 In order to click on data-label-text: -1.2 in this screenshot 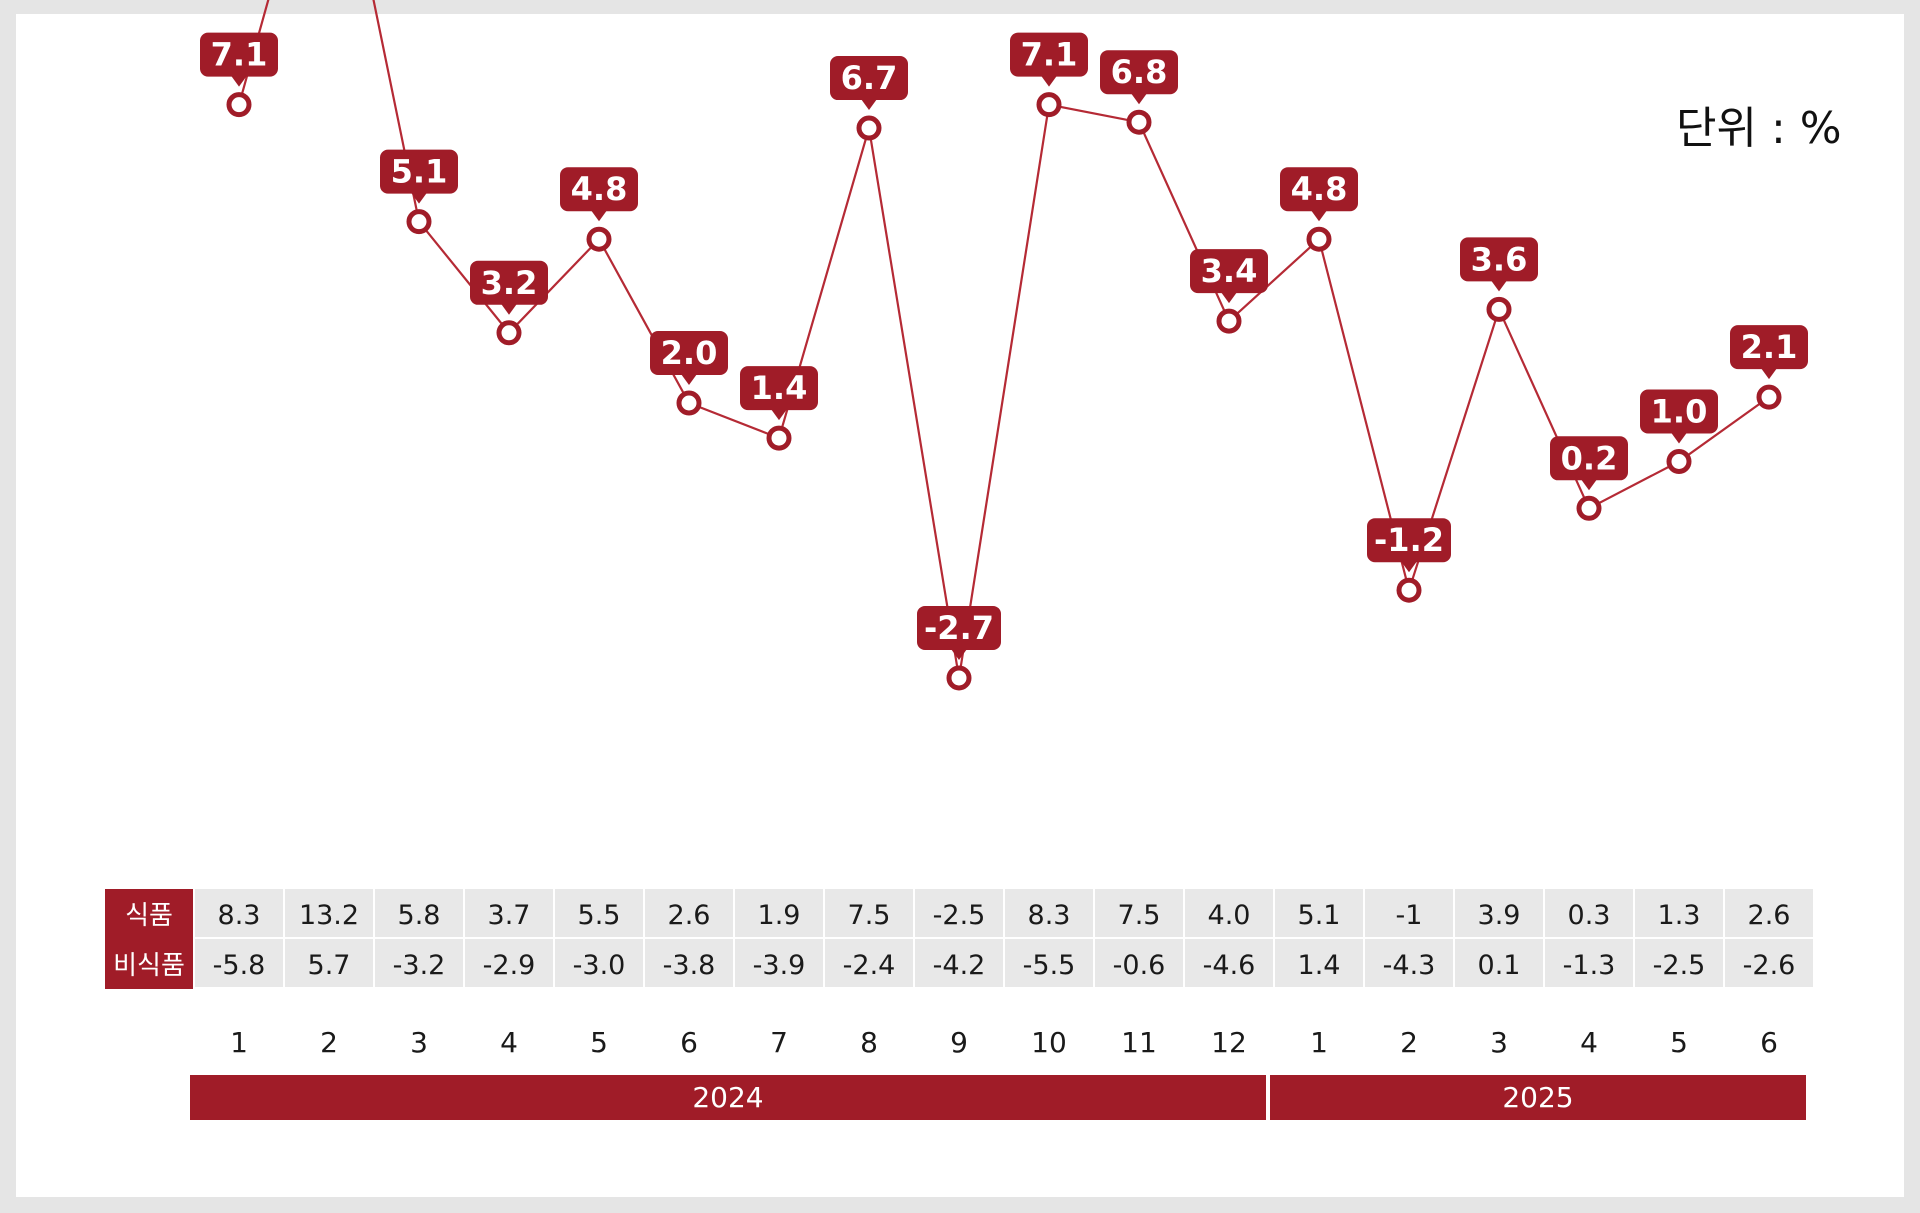, I will do `click(1409, 540)`.